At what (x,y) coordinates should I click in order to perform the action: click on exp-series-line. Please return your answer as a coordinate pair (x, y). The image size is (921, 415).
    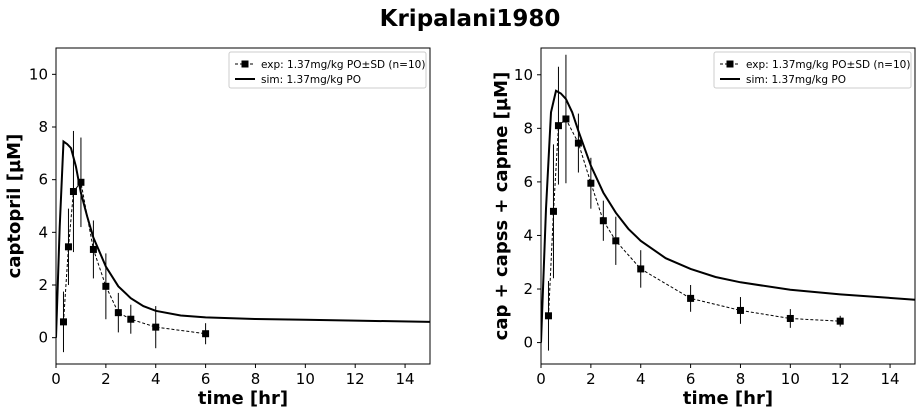
    Looking at the image, I should click on (134, 258).